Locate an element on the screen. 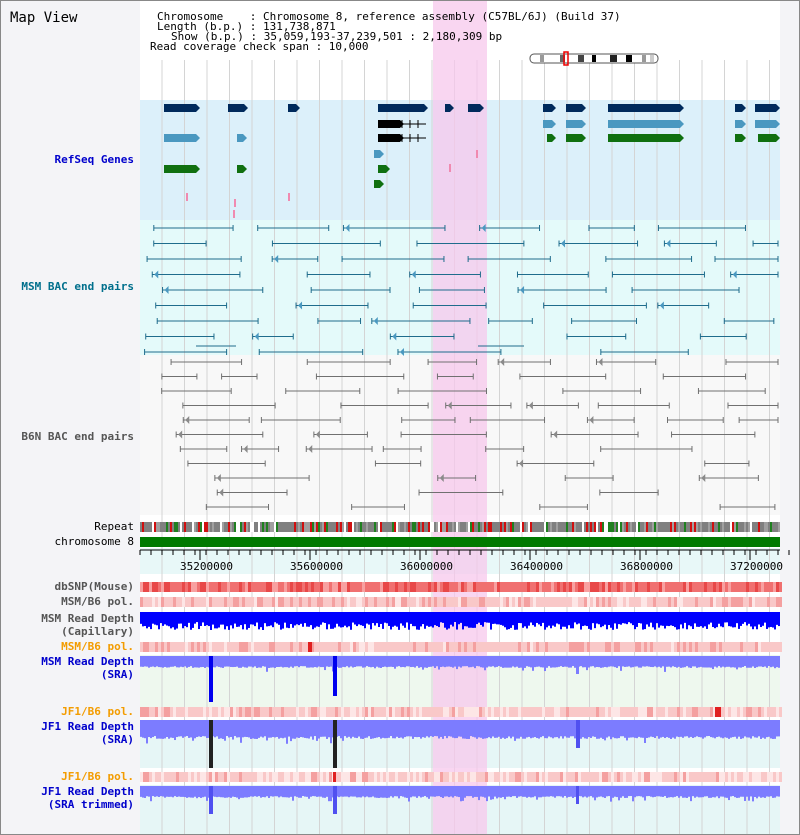 The height and width of the screenshot is (835, 800). track-label-jf1-b6-pol-1: JF1/B6 pol. is located at coordinates (97, 711).